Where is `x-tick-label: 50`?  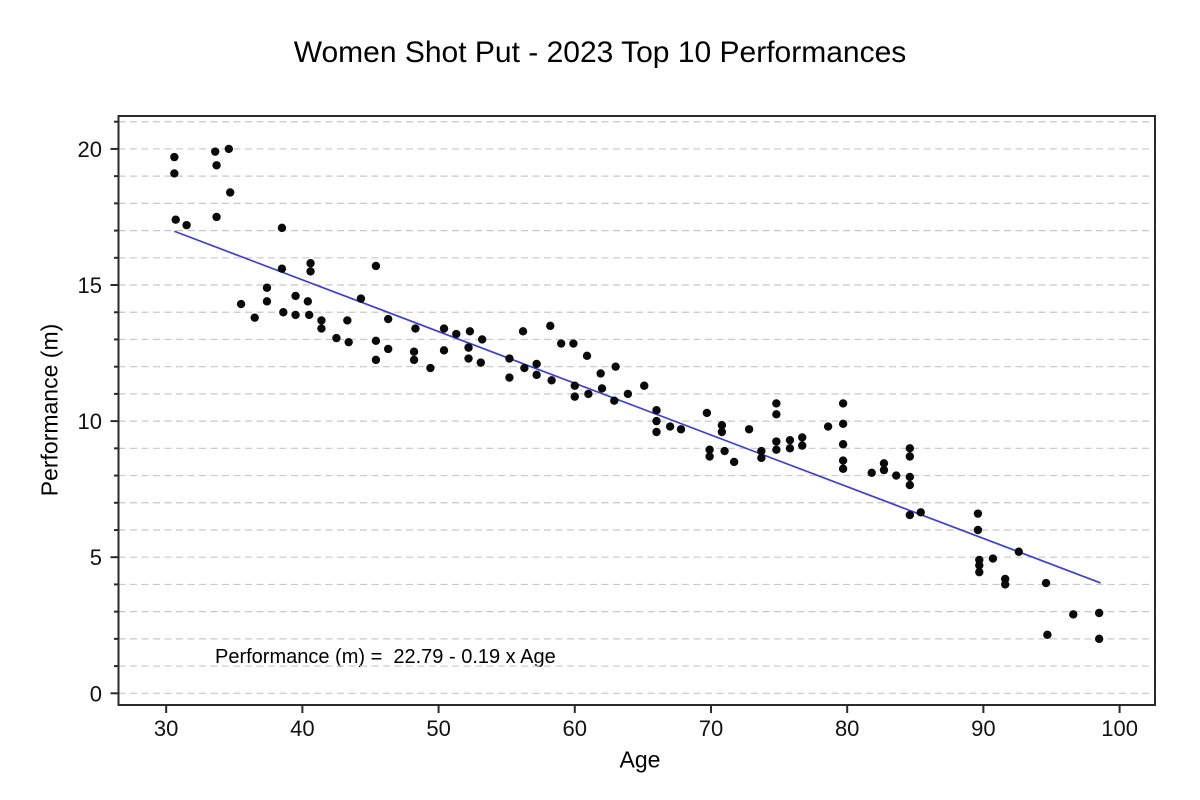
x-tick-label: 50 is located at coordinates (438, 728).